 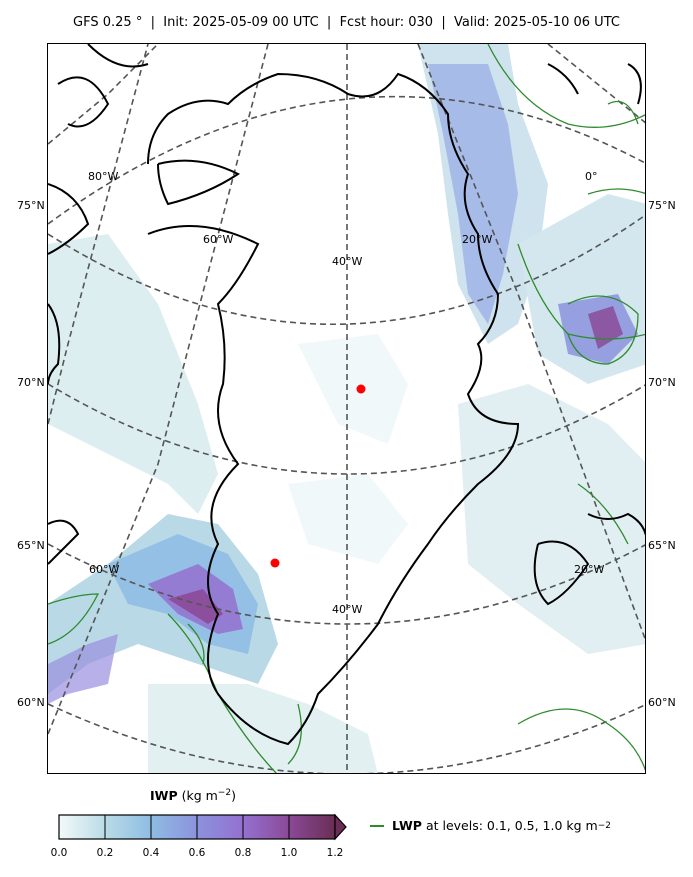 What do you see at coordinates (104, 569) in the screenshot?
I see `lon-label-60w-south: 60°W` at bounding box center [104, 569].